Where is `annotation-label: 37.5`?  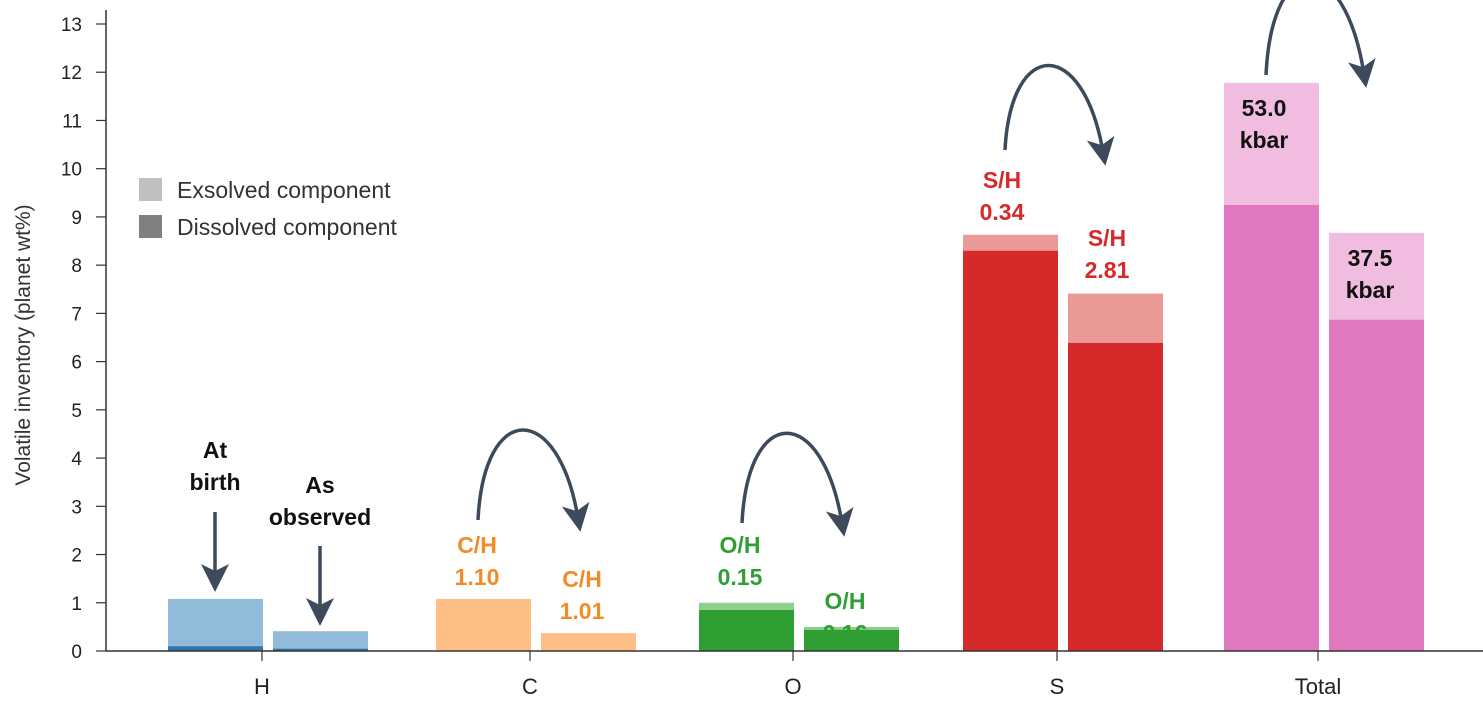 annotation-label: 37.5 is located at coordinates (1370, 258).